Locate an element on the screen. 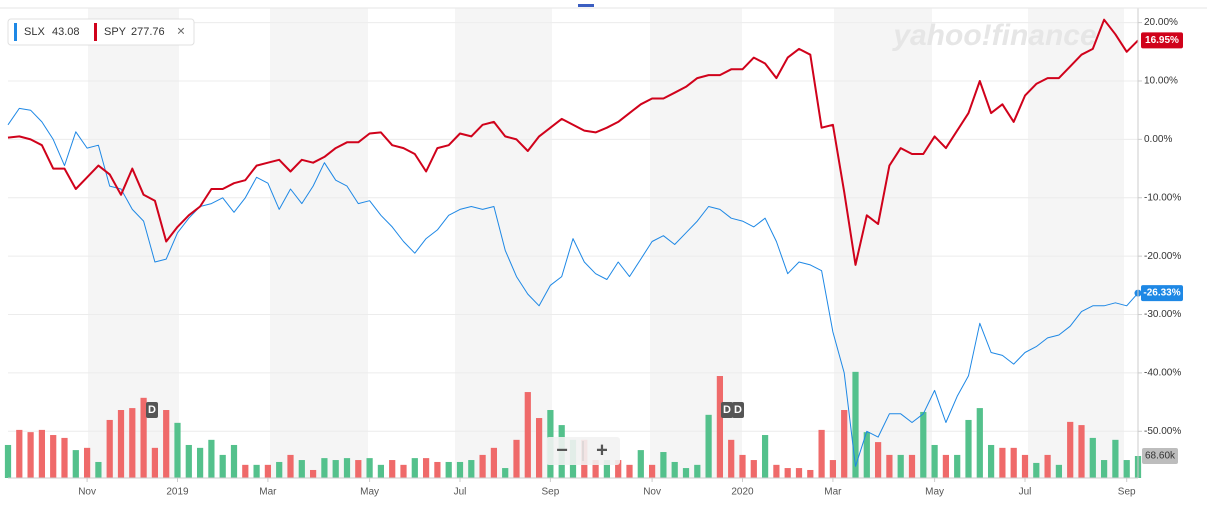  y-tick-label: -10.00% is located at coordinates (1162, 197).